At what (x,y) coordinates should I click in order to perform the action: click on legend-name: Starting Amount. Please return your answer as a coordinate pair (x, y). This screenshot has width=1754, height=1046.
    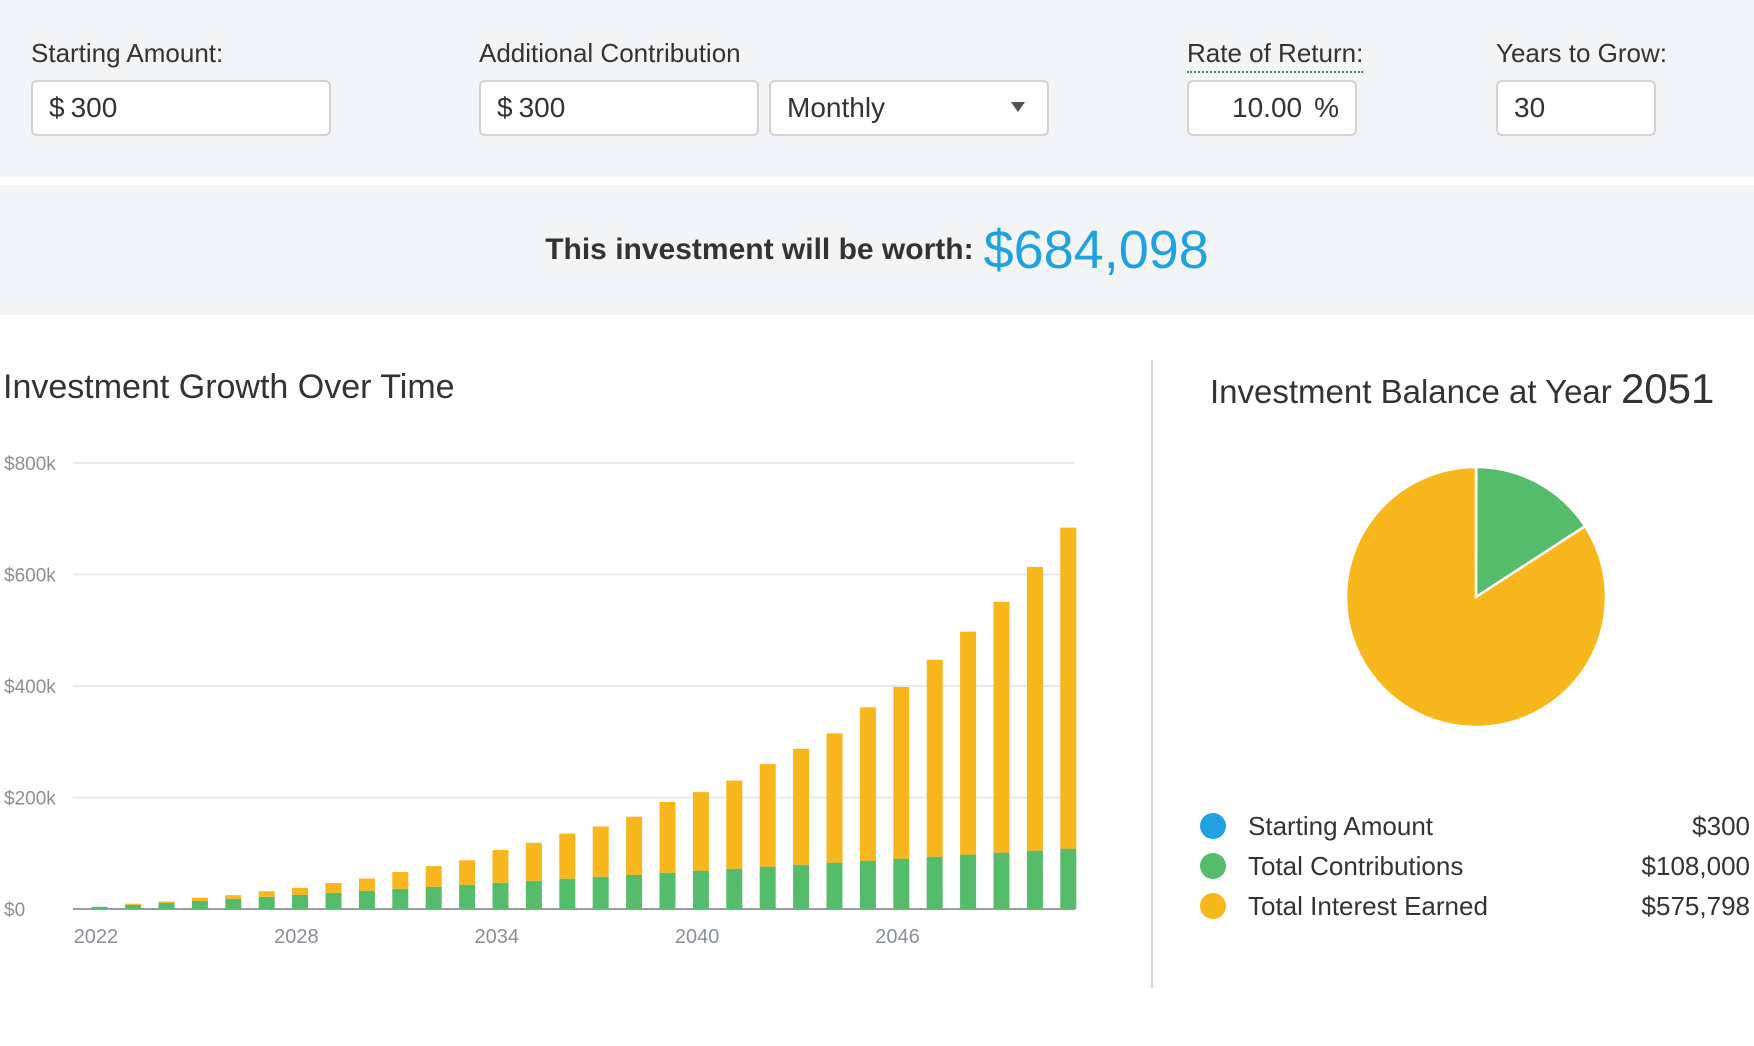
    Looking at the image, I should click on (1340, 825).